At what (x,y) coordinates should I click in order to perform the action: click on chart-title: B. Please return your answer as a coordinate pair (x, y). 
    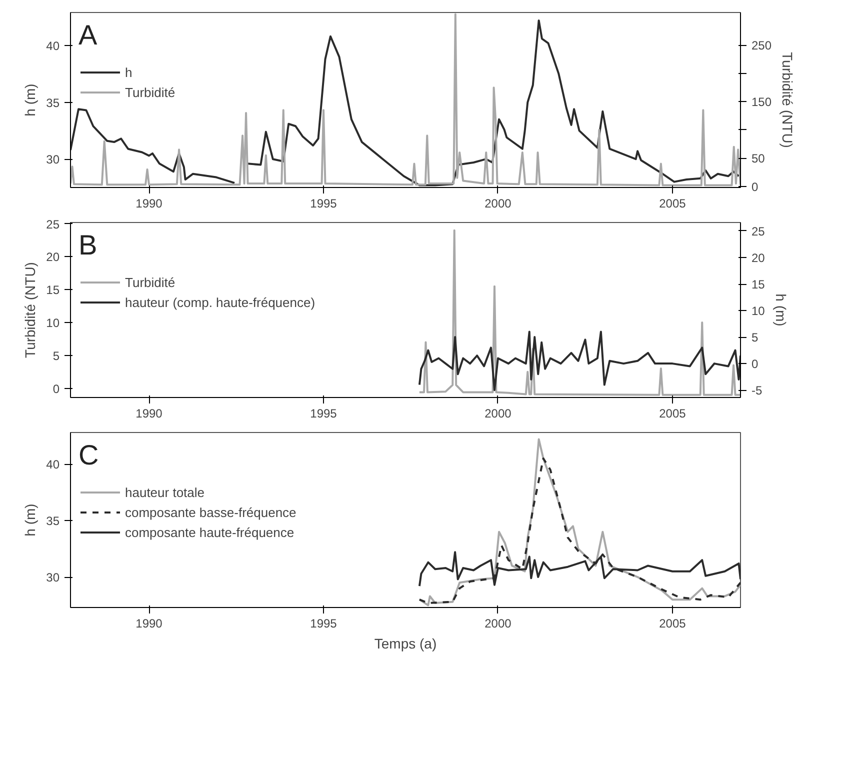
    Looking at the image, I should click on (88, 245).